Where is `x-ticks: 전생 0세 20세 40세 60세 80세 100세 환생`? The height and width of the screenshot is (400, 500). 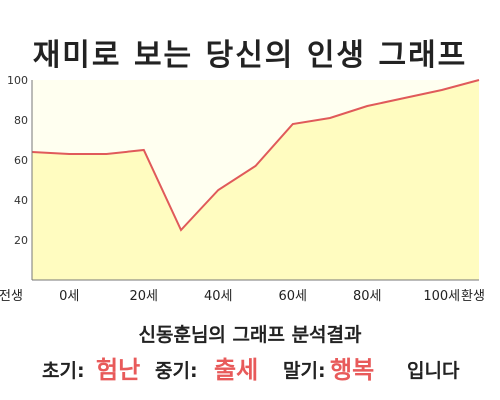 x-ticks: 전생 0세 20세 40세 60세 80세 100세 환생 is located at coordinates (242, 296).